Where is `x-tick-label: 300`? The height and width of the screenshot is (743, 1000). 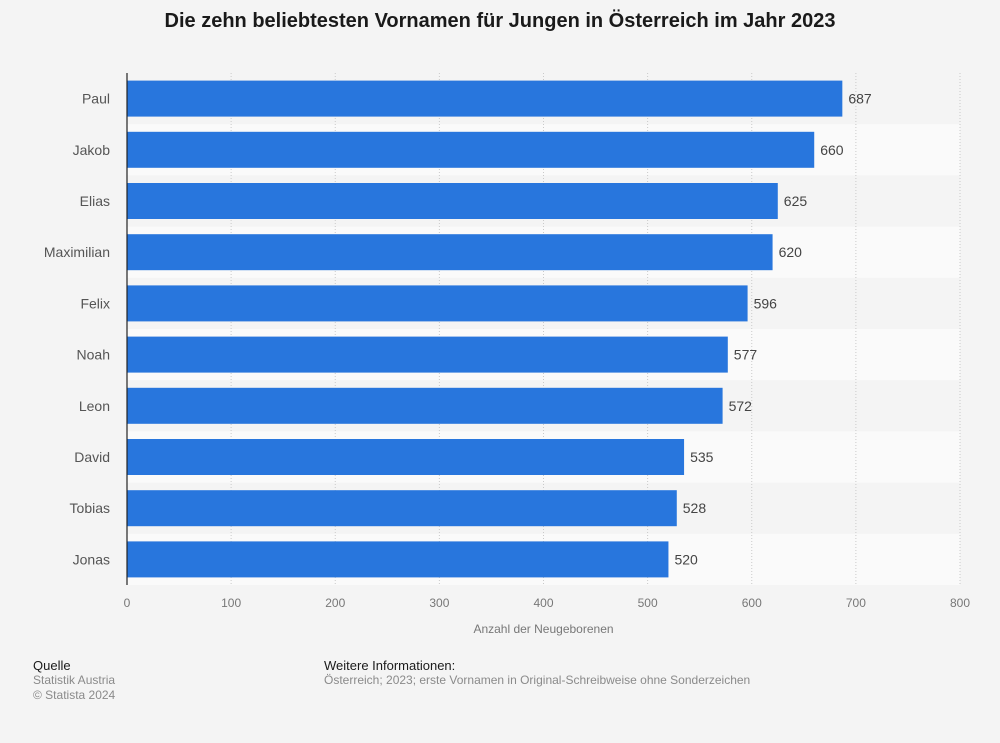 x-tick-label: 300 is located at coordinates (439, 603).